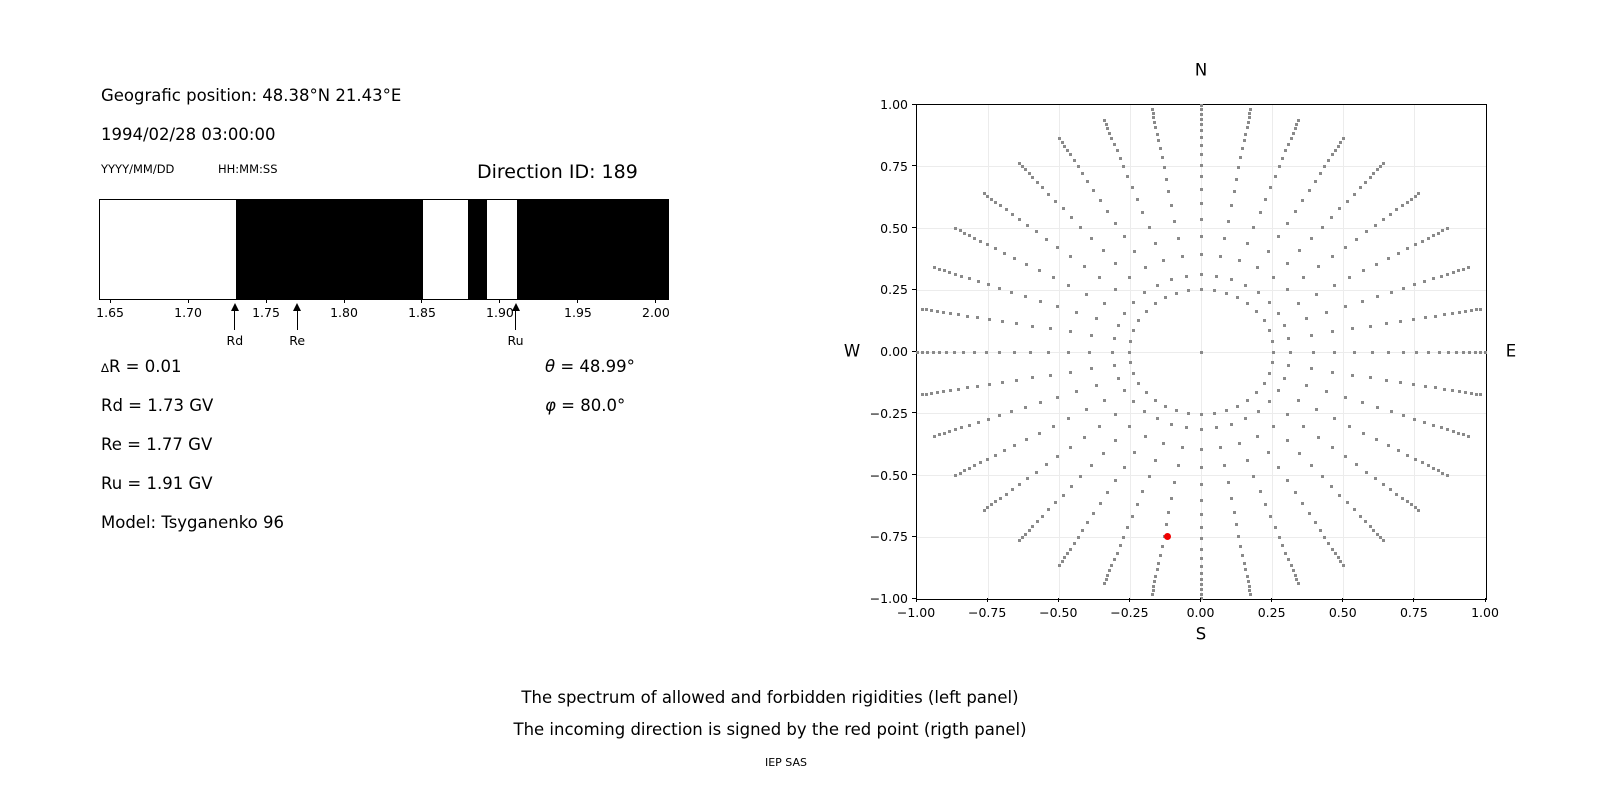 Image resolution: width=1600 pixels, height=800 pixels. I want to click on cutoff-arrow-head, so click(515, 307).